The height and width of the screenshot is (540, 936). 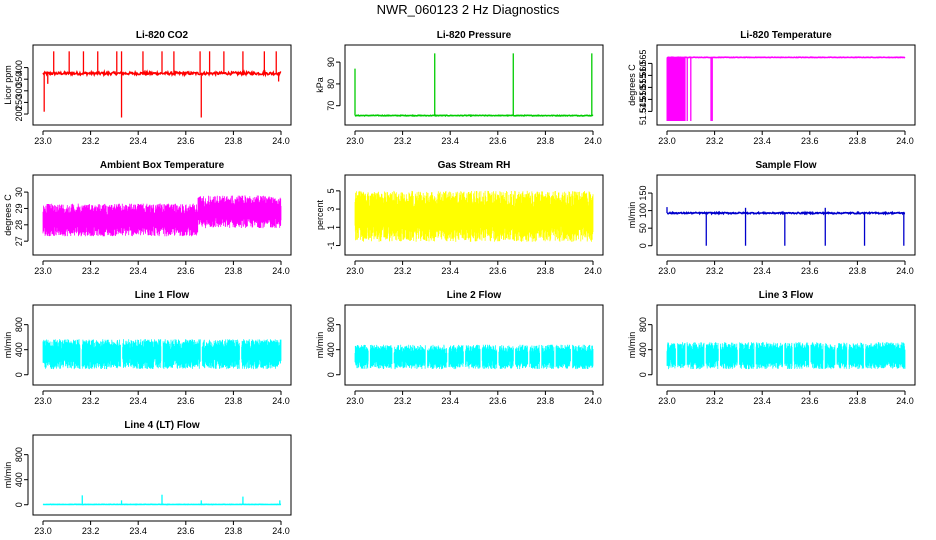 I want to click on y-tick-label: 28, so click(x=19, y=225).